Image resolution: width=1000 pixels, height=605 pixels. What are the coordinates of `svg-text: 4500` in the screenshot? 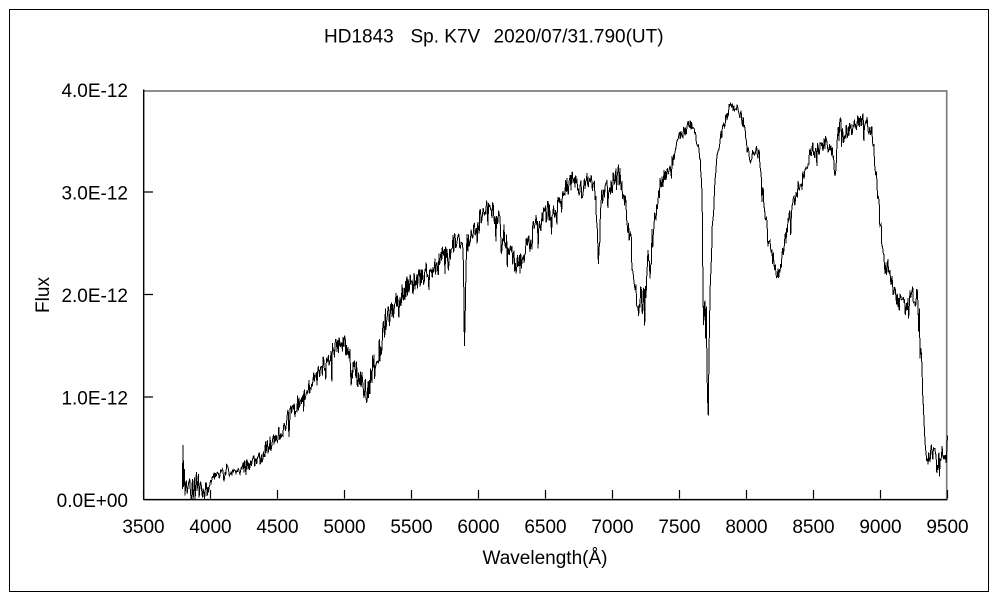 It's located at (277, 527).